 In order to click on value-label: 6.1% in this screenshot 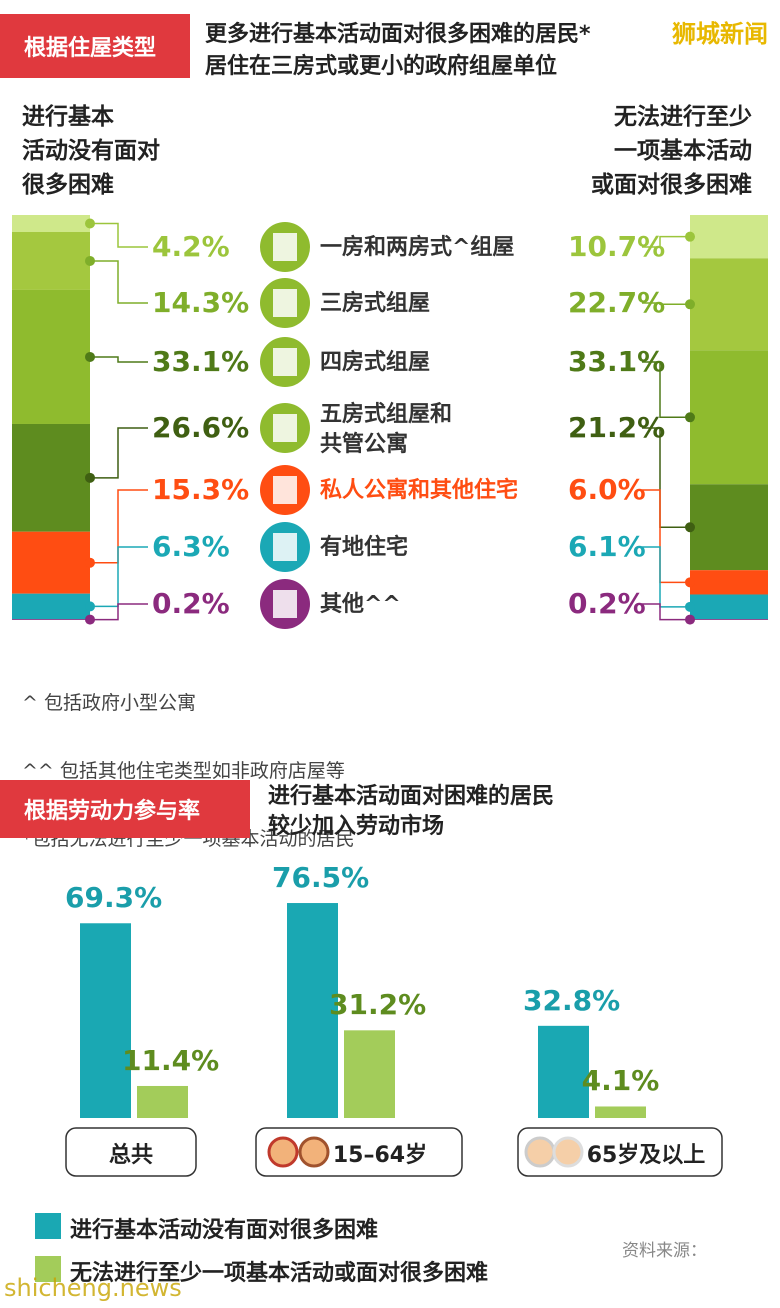, I will do `click(607, 546)`.